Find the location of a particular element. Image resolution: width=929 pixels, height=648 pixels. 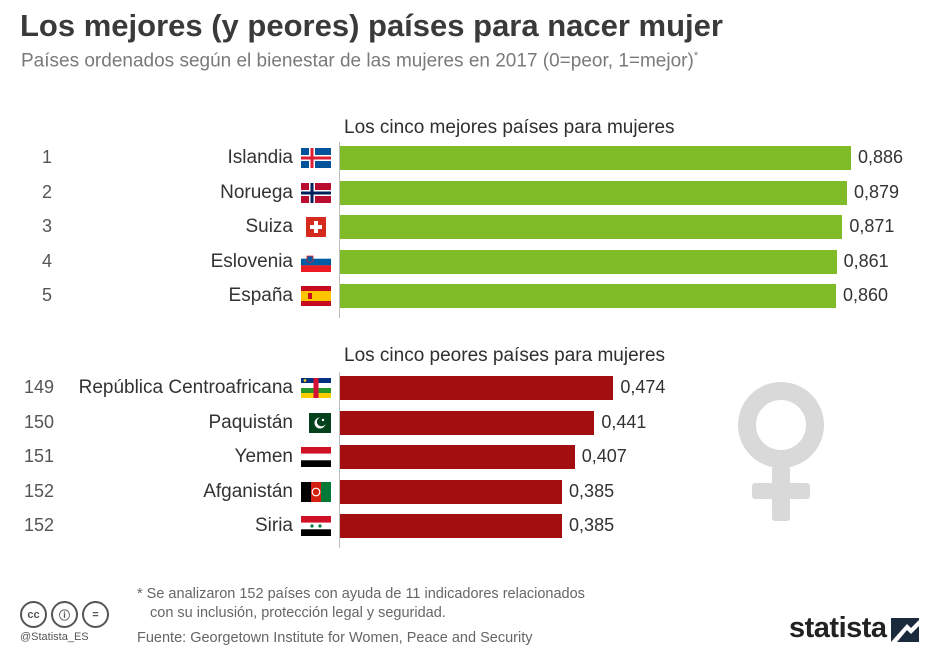

country-label: Afganistán is located at coordinates (248, 491).